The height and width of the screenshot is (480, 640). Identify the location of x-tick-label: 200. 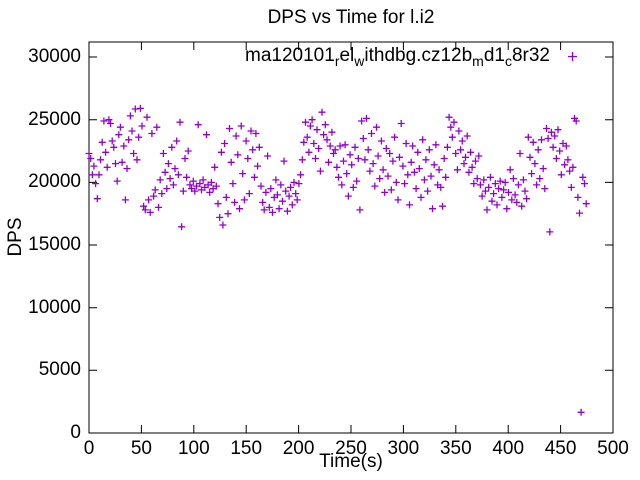
(298, 448).